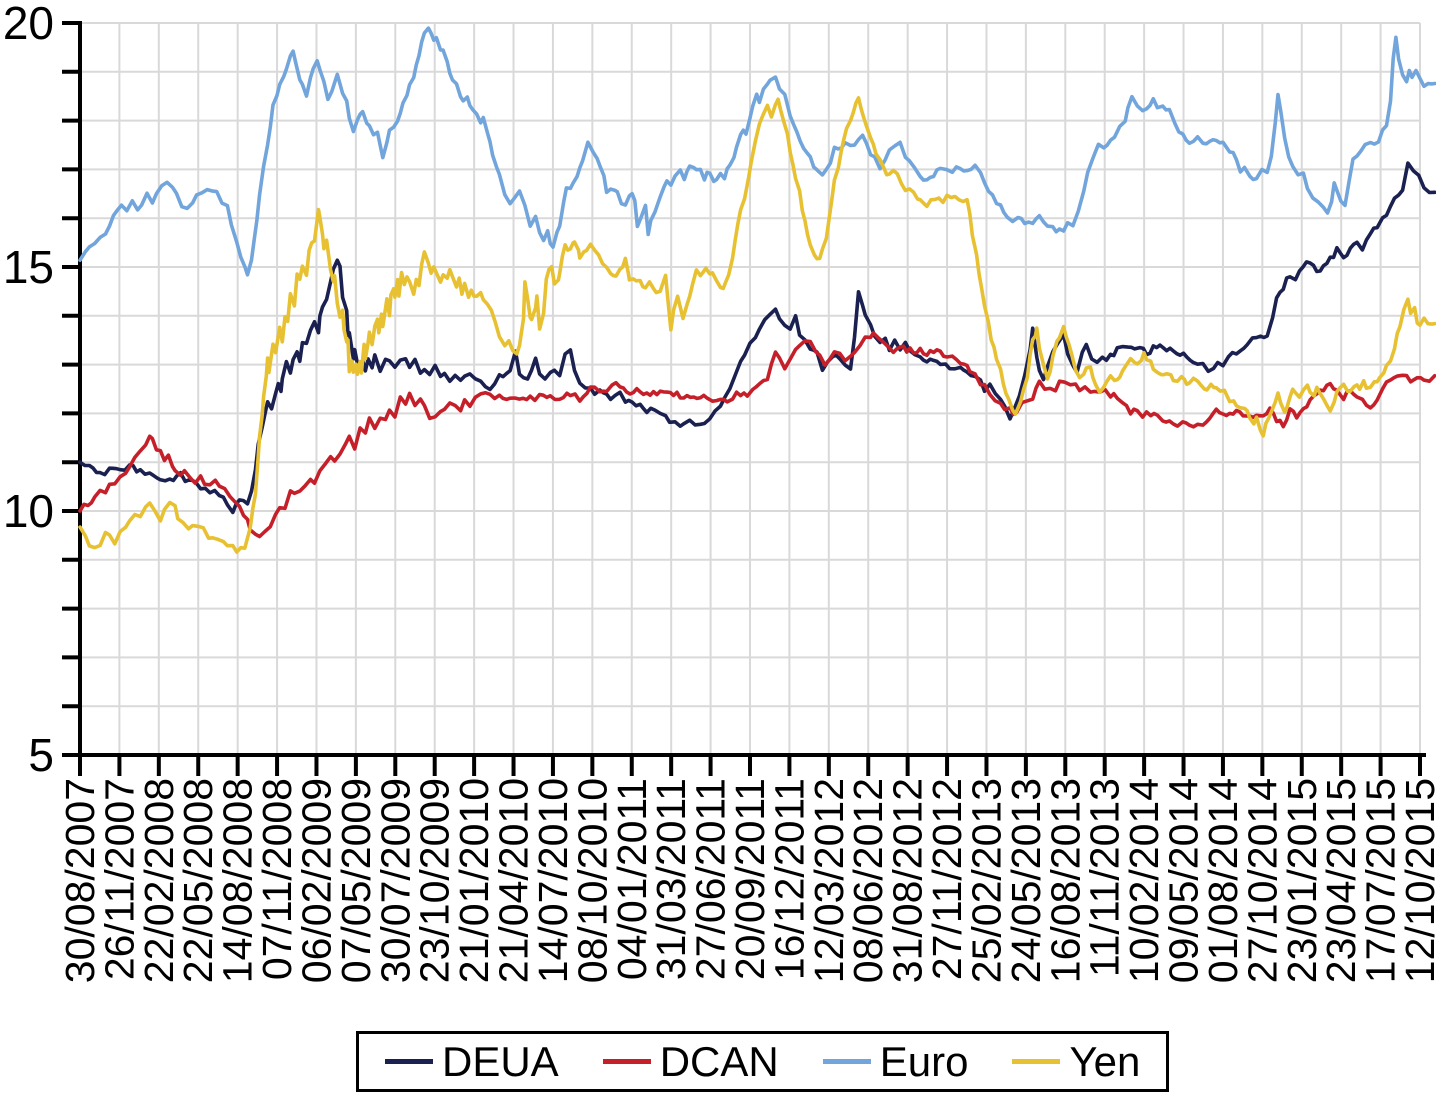 This screenshot has height=1098, width=1436. I want to click on legend-item-euro: Euro, so click(895, 1061).